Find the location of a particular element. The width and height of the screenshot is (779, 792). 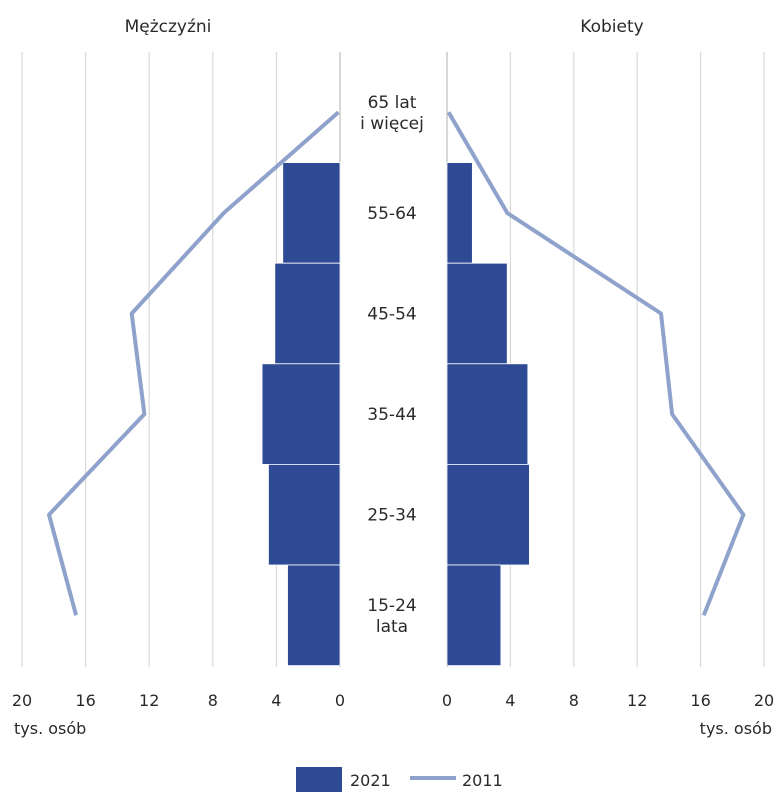

category-label-15-24-0: 15-24 is located at coordinates (391, 606).